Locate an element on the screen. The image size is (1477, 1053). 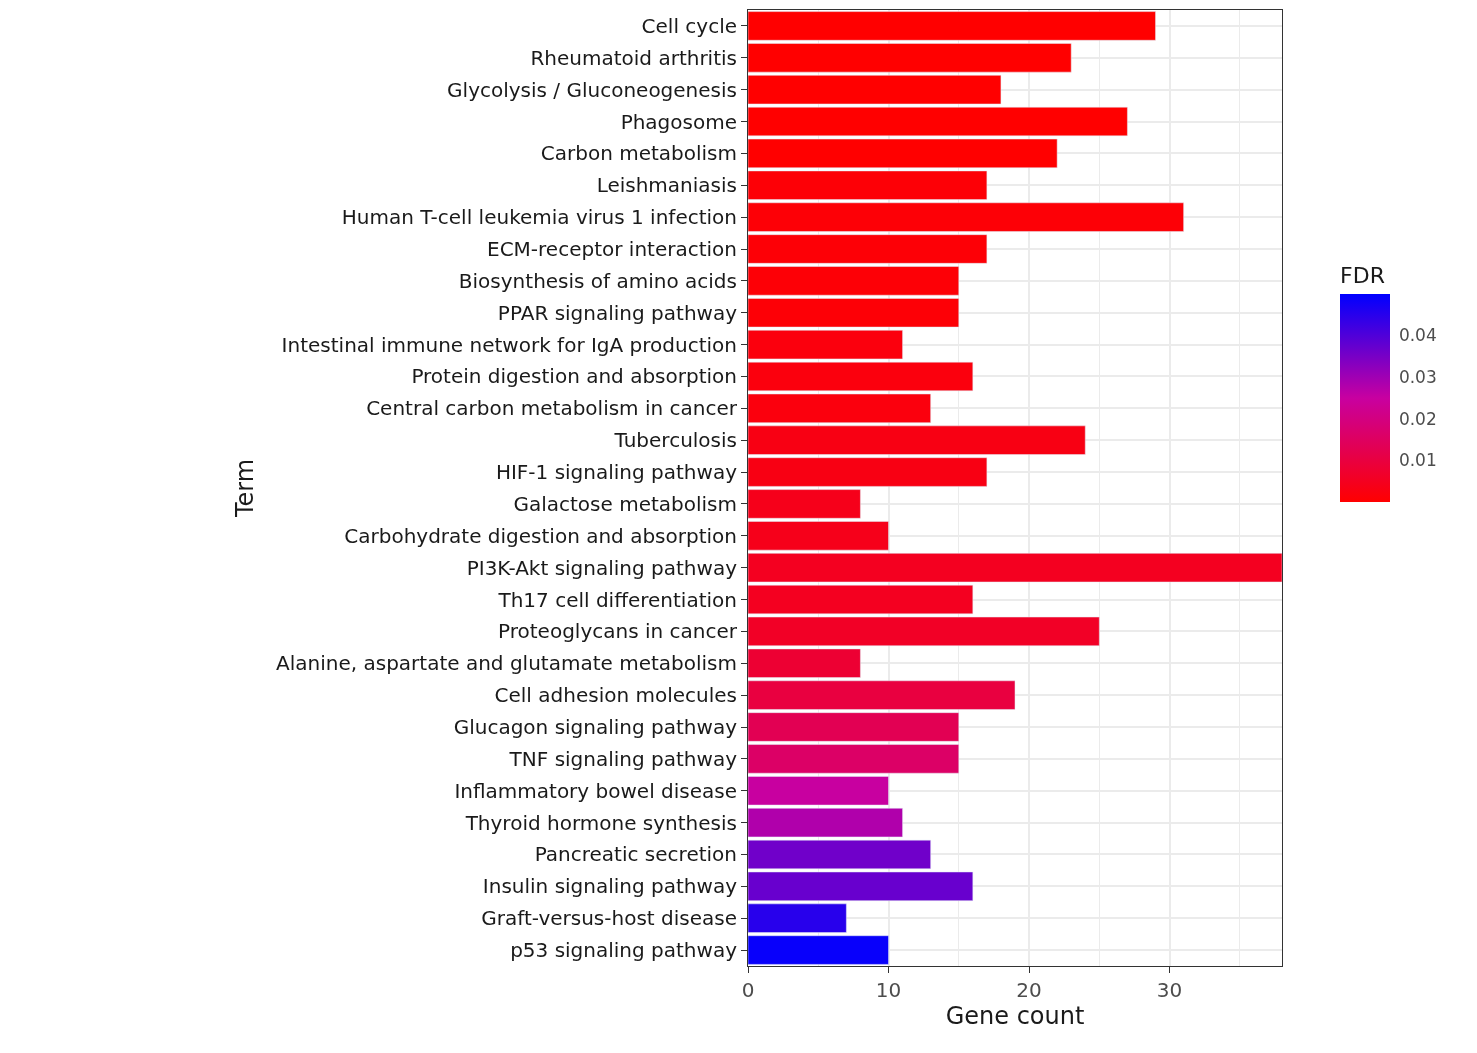
y-tick-label: Leishmaniasis is located at coordinates (666, 185).